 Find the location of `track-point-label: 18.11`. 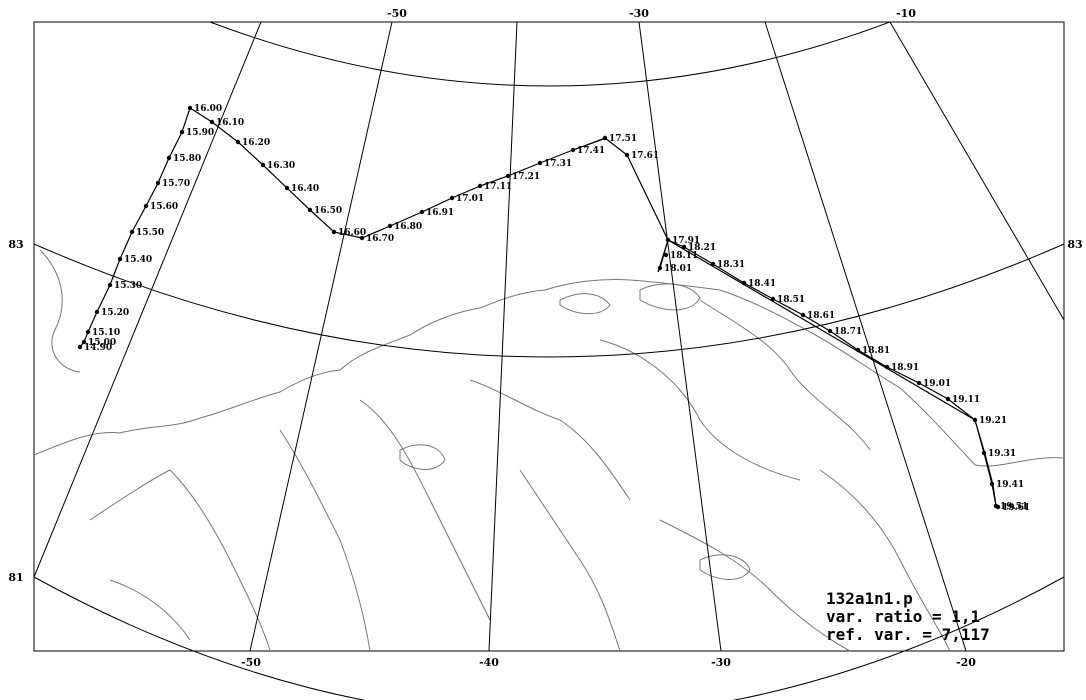

track-point-label: 18.11 is located at coordinates (684, 256).